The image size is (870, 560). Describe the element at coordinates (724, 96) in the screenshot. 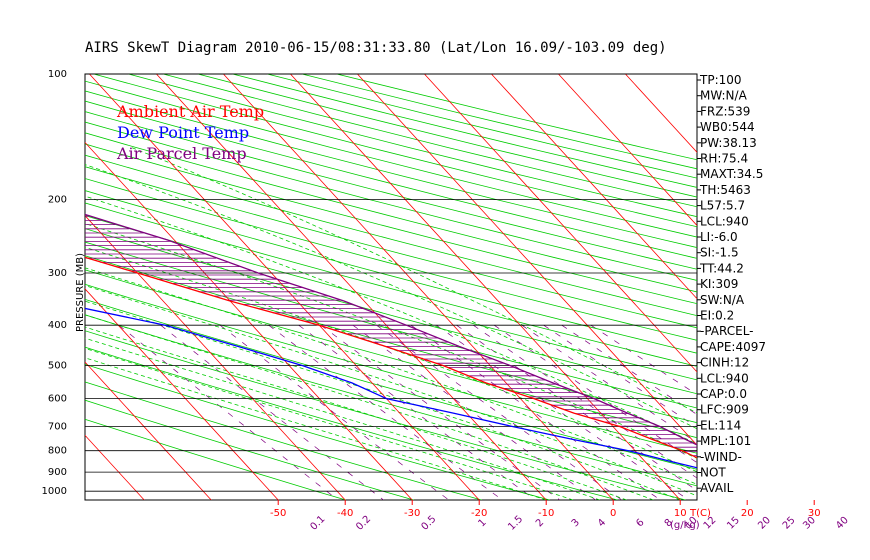

I see `index-entry: MW:N/A` at that location.